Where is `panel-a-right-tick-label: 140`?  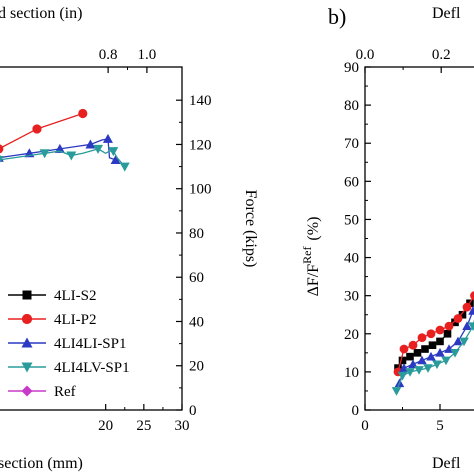 panel-a-right-tick-label: 140 is located at coordinates (200, 101).